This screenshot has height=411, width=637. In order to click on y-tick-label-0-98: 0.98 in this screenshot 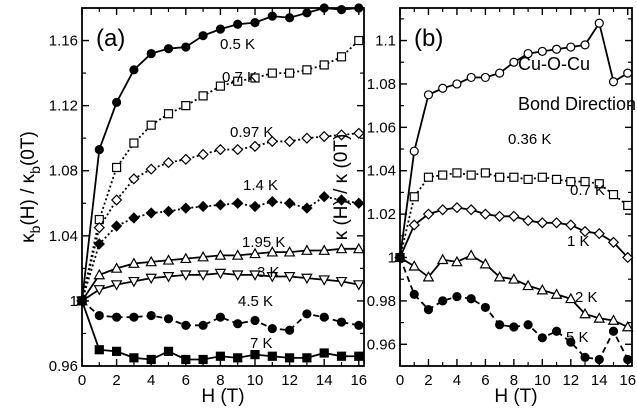, I will do `click(381, 301)`.